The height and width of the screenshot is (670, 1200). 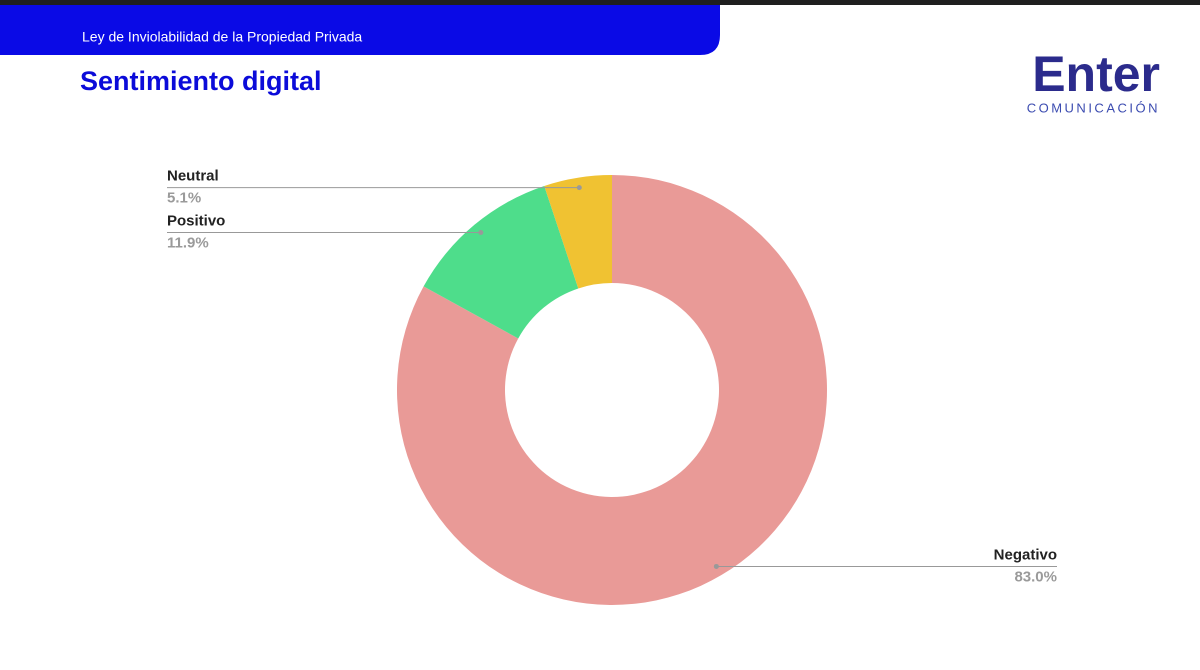 I want to click on header-tab, so click(x=360, y=30).